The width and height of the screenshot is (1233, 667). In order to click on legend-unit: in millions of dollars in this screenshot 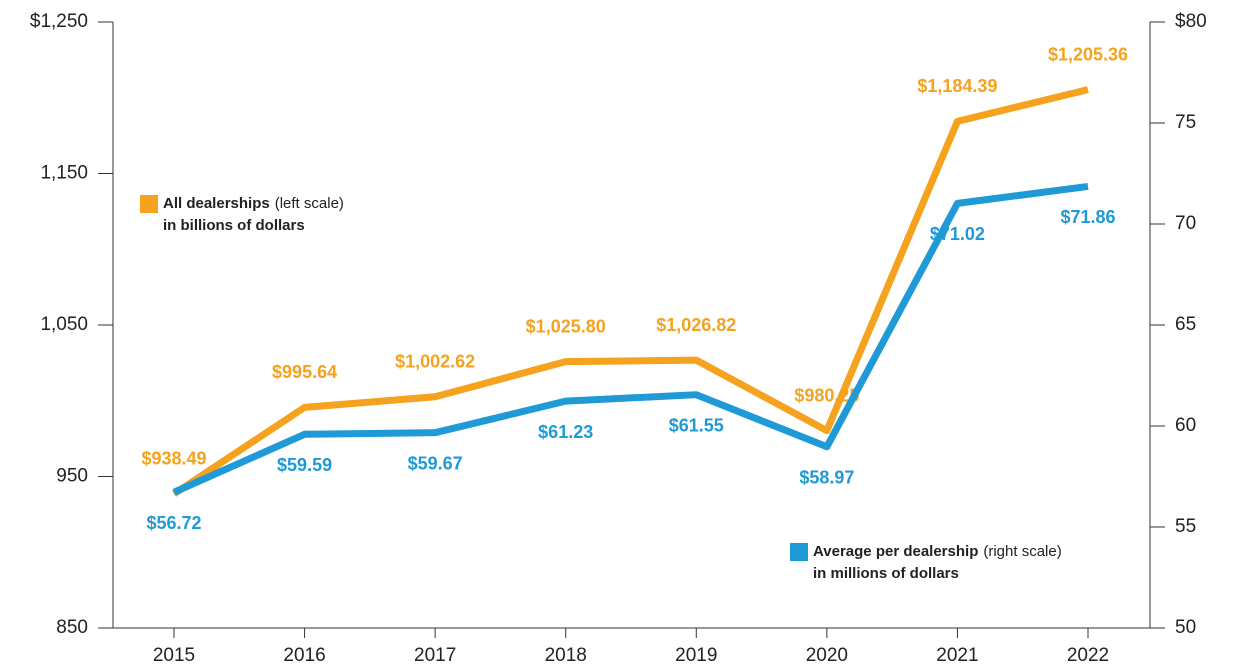, I will do `click(886, 573)`.